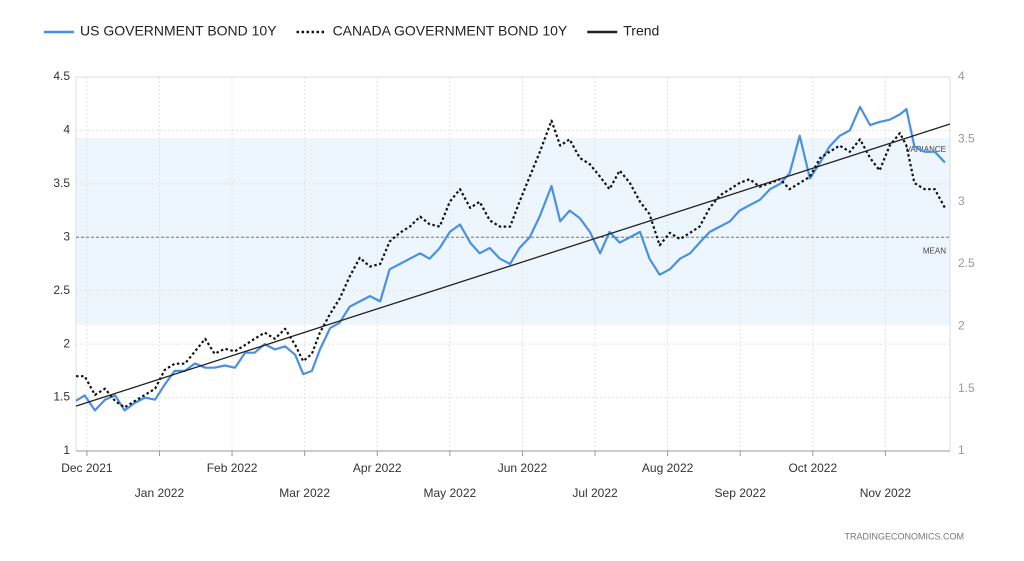 The height and width of the screenshot is (561, 1024). What do you see at coordinates (66, 343) in the screenshot?
I see `y-tick-label: 2` at bounding box center [66, 343].